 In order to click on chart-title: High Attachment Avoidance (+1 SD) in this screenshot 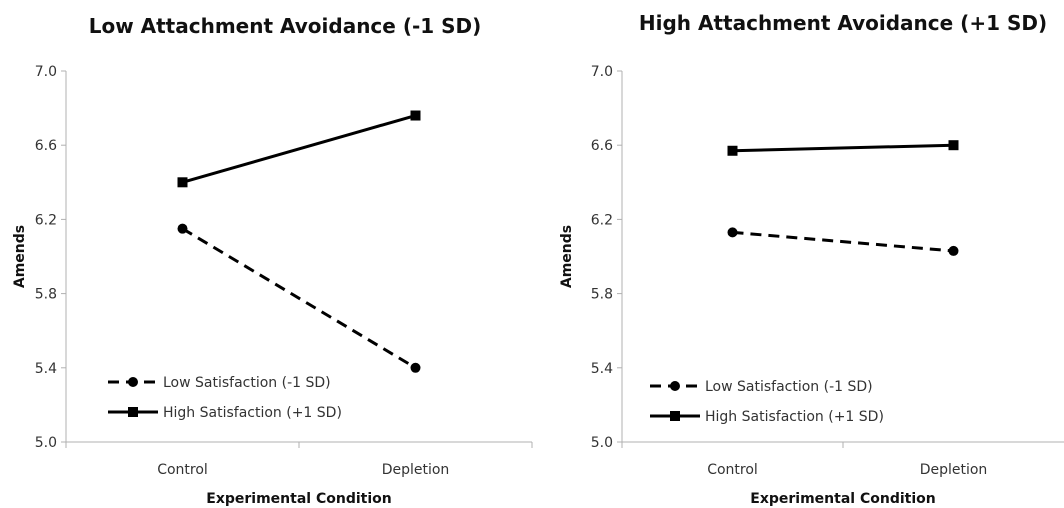, I will do `click(843, 23)`.